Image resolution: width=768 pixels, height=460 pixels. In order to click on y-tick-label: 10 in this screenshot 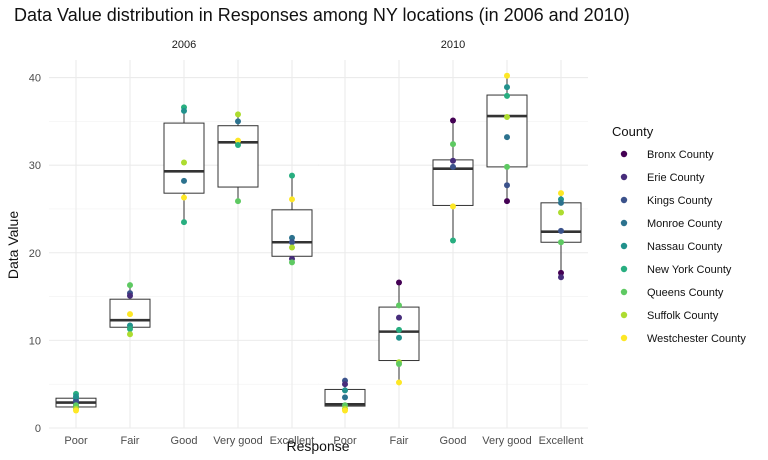, I will do `click(35, 341)`.